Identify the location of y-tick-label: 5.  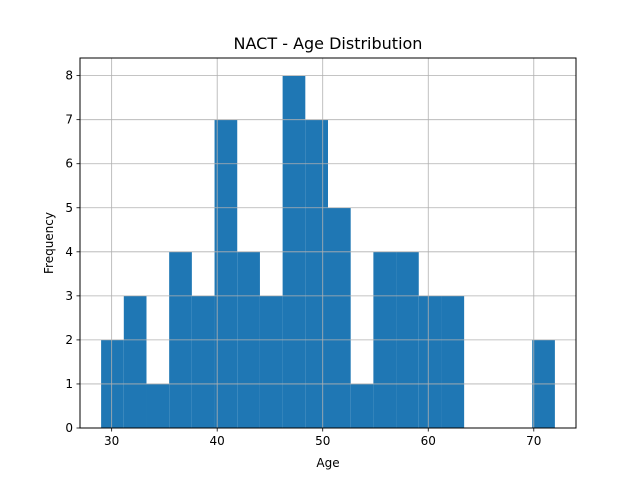
(69, 208).